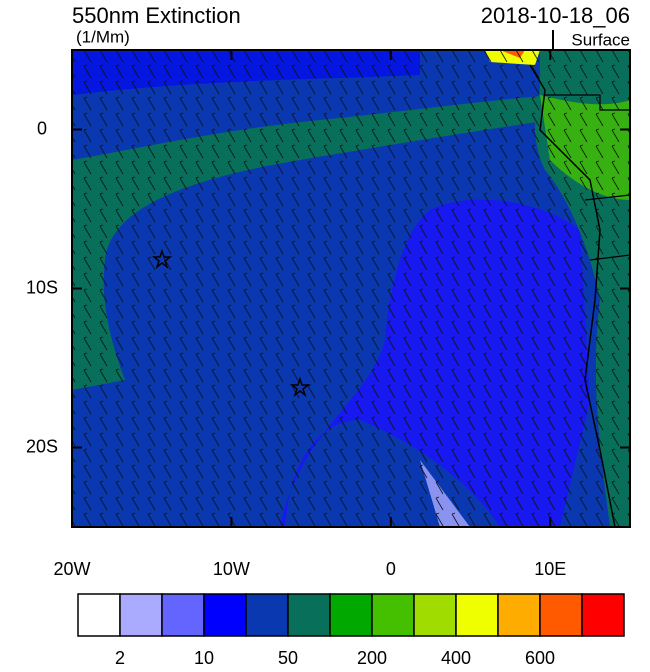  What do you see at coordinates (231, 569) in the screenshot?
I see `x-tick-label: 10W` at bounding box center [231, 569].